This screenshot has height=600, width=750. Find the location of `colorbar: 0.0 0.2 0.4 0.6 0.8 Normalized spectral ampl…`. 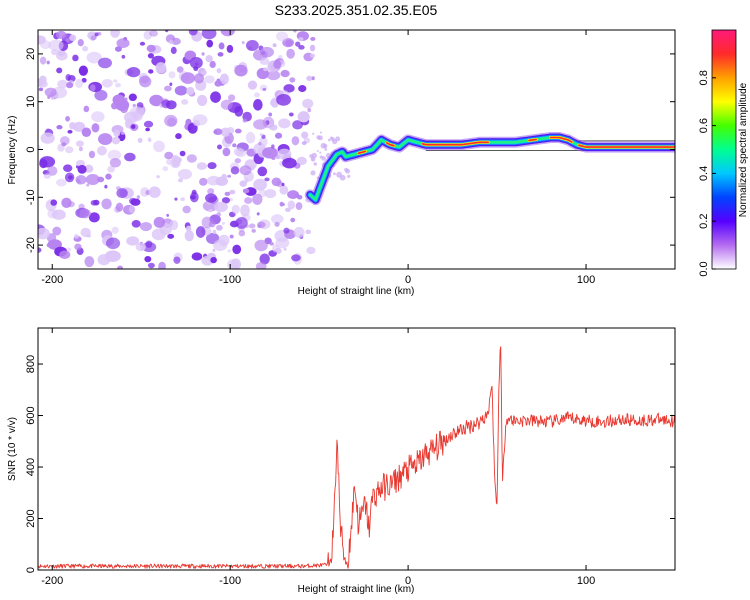

colorbar: 0.0 0.2 0.4 0.6 0.8 Normalized spectral ampl… is located at coordinates (723, 153).